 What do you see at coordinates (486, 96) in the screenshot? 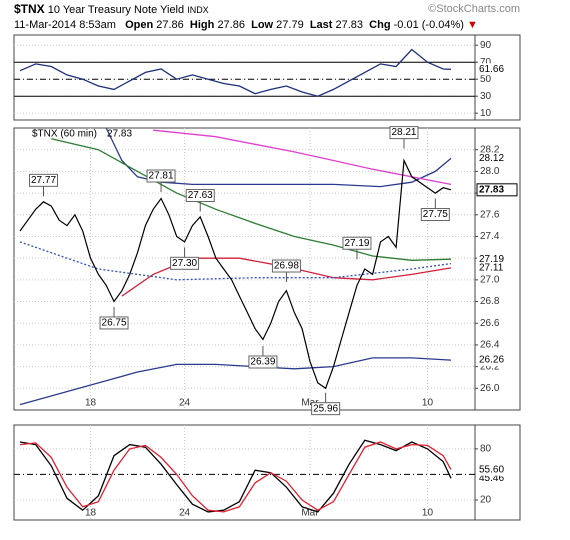
I see `y-tick-label: 30` at bounding box center [486, 96].